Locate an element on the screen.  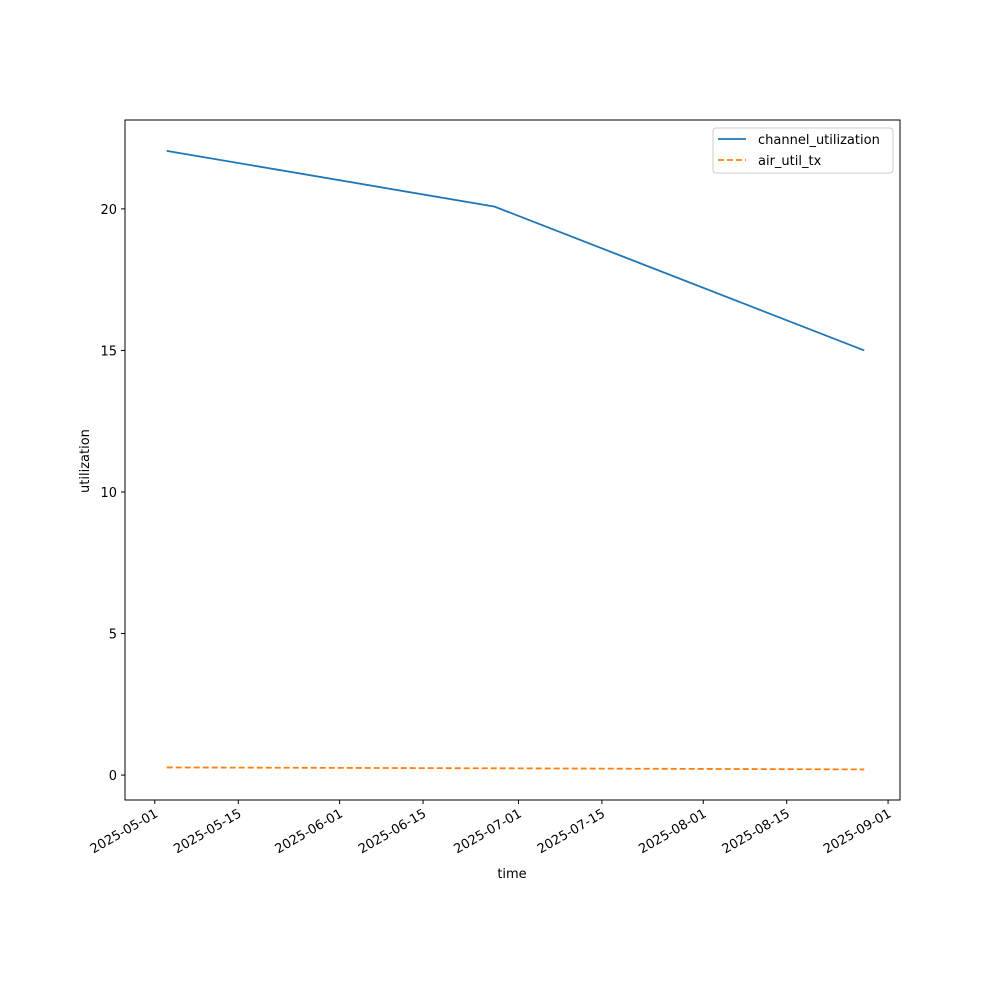
y-tick-label: 10 is located at coordinates (108, 493).